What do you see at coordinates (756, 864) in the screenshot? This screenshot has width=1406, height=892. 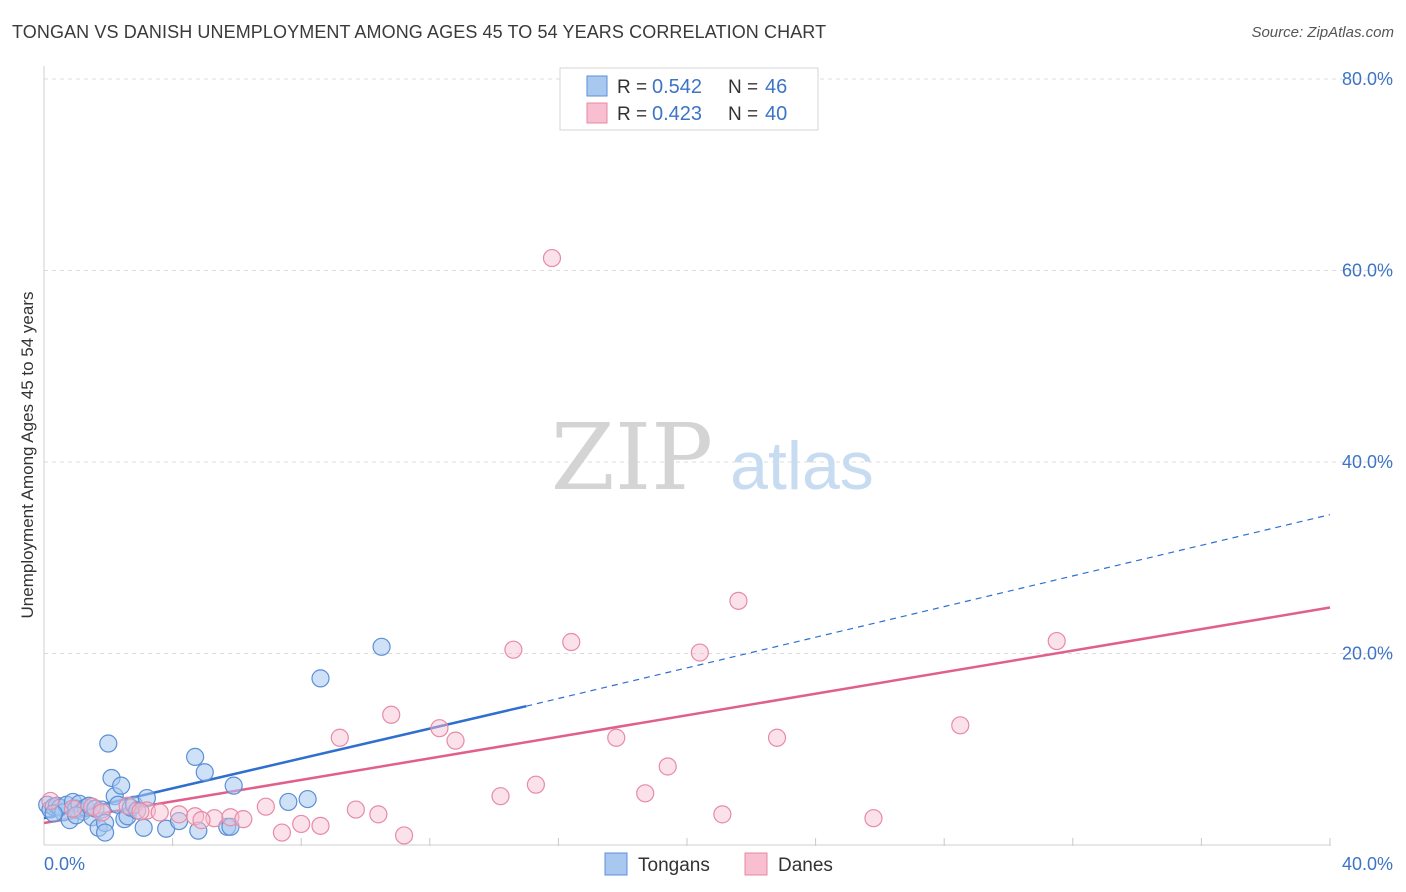 I see `legend-danes-swatch` at bounding box center [756, 864].